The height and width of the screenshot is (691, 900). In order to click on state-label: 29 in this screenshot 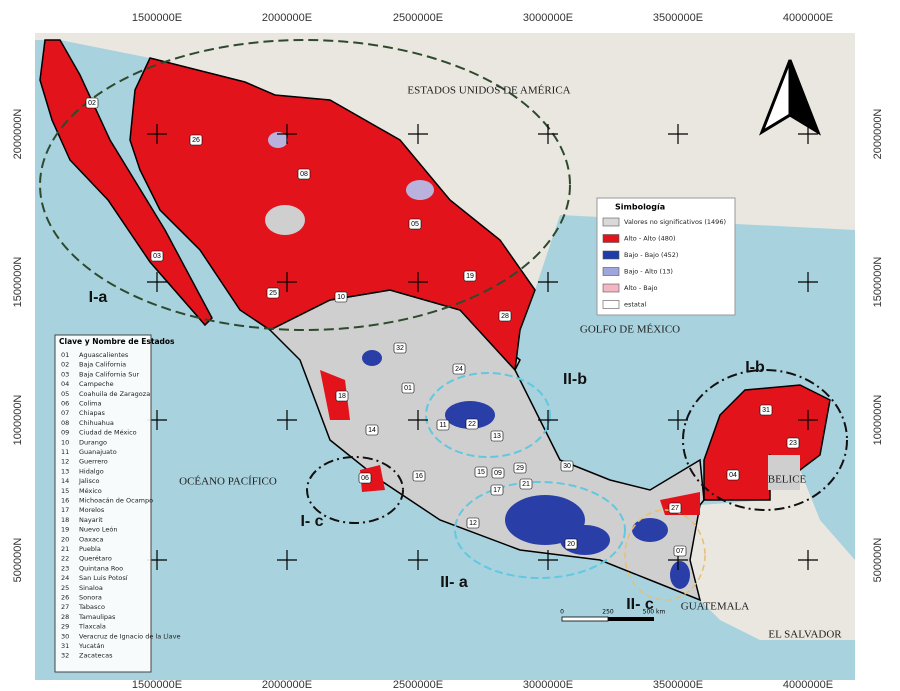, I will do `click(520, 468)`.